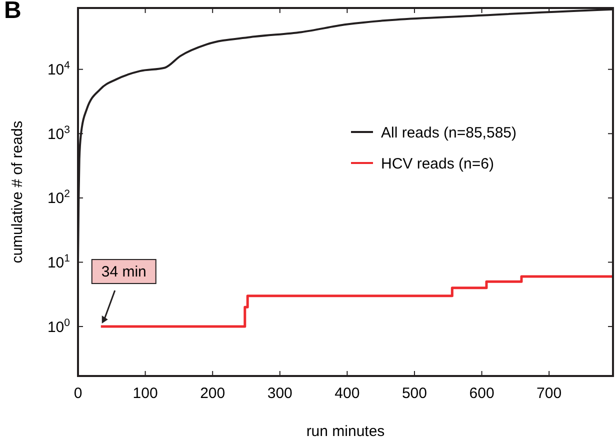 Image resolution: width=615 pixels, height=444 pixels. What do you see at coordinates (414, 393) in the screenshot?
I see `x-tick-label: 500` at bounding box center [414, 393].